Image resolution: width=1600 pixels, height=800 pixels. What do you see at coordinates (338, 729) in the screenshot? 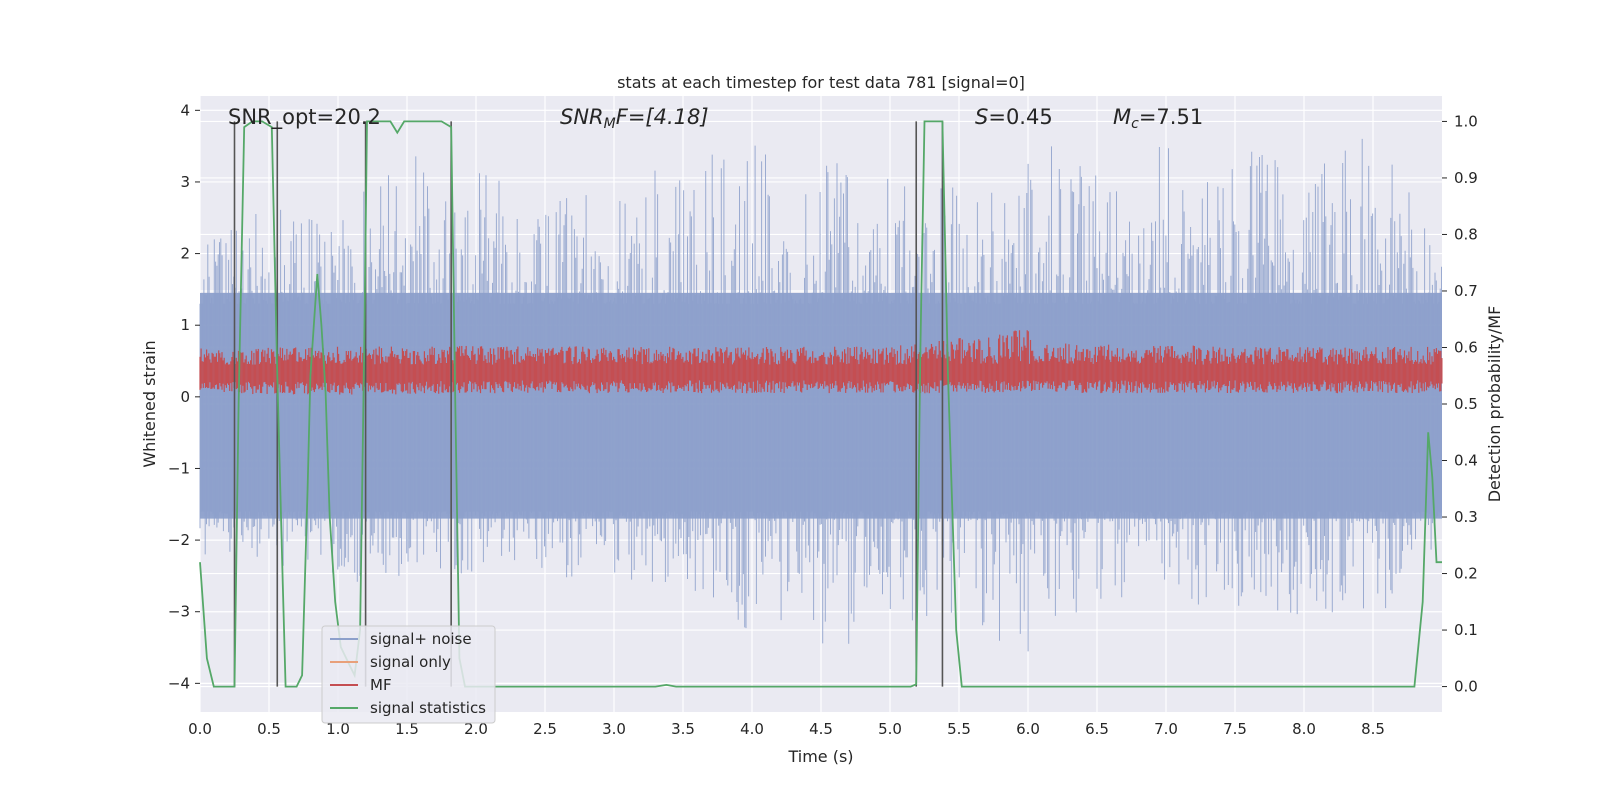
I see `x-tick-label: 1.0` at bounding box center [338, 729].